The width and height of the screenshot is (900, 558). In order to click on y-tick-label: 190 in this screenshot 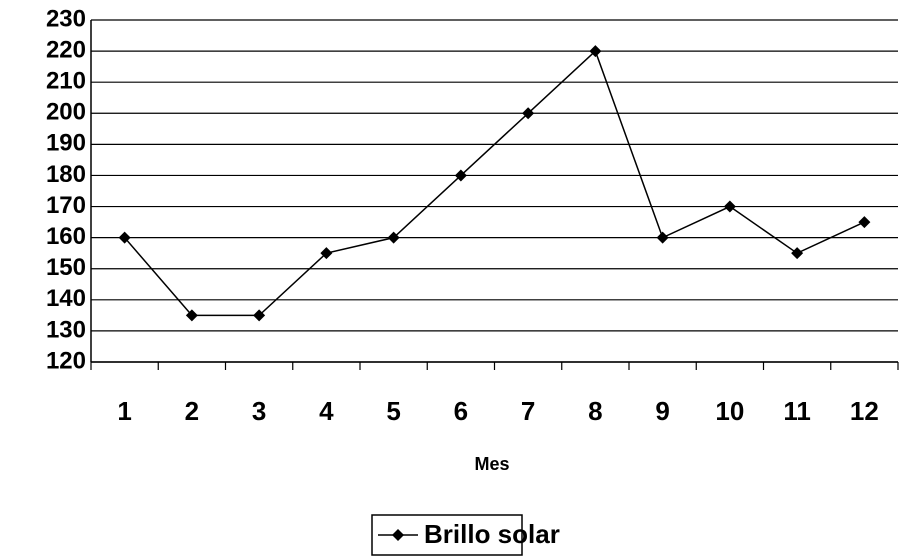, I will do `click(66, 143)`.